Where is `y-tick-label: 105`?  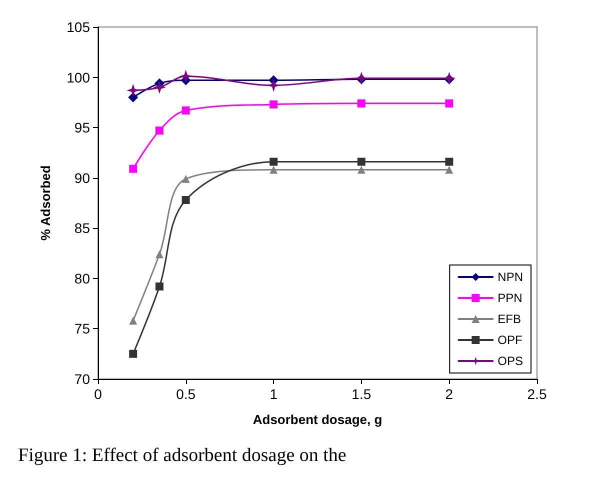 y-tick-label: 105 is located at coordinates (78, 27).